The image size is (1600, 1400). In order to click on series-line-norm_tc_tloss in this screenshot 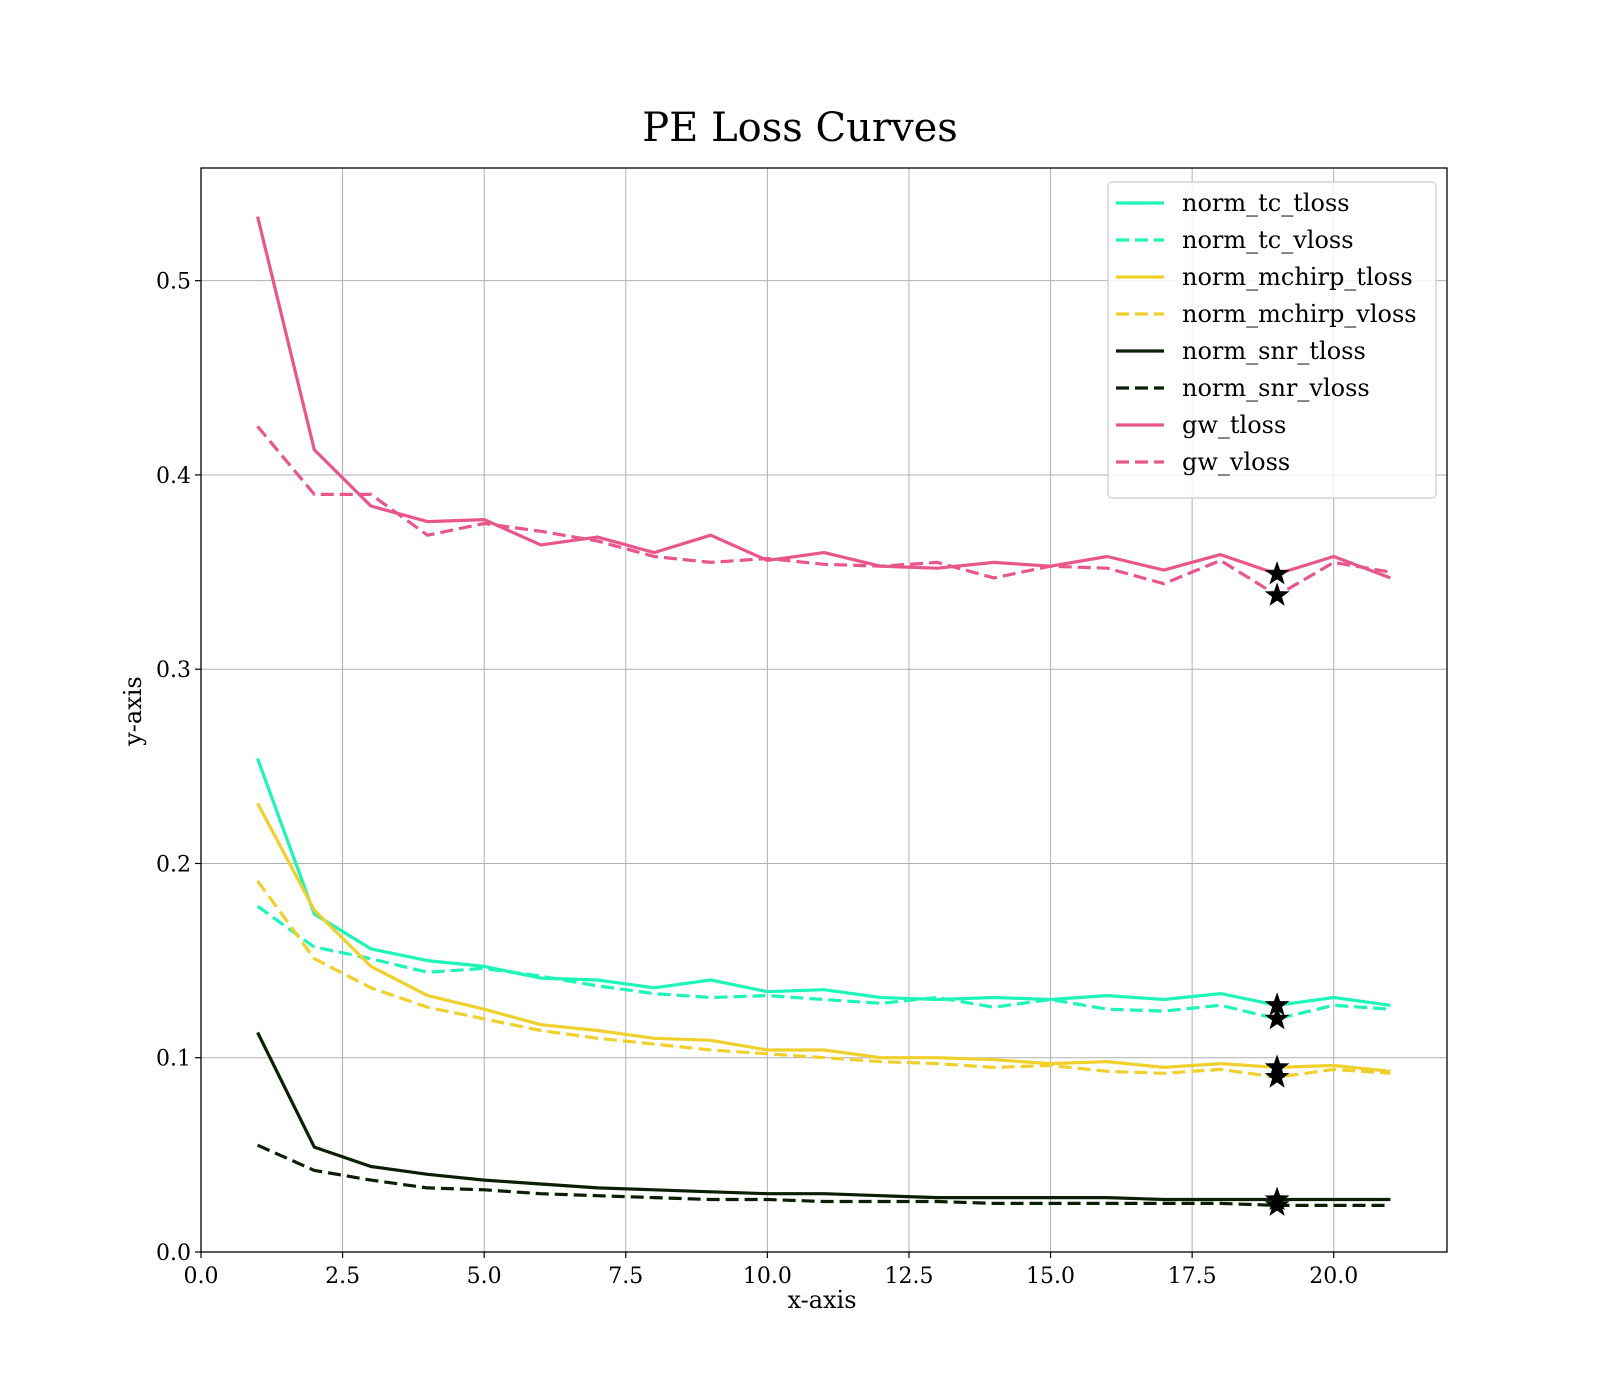, I will do `click(823, 882)`.